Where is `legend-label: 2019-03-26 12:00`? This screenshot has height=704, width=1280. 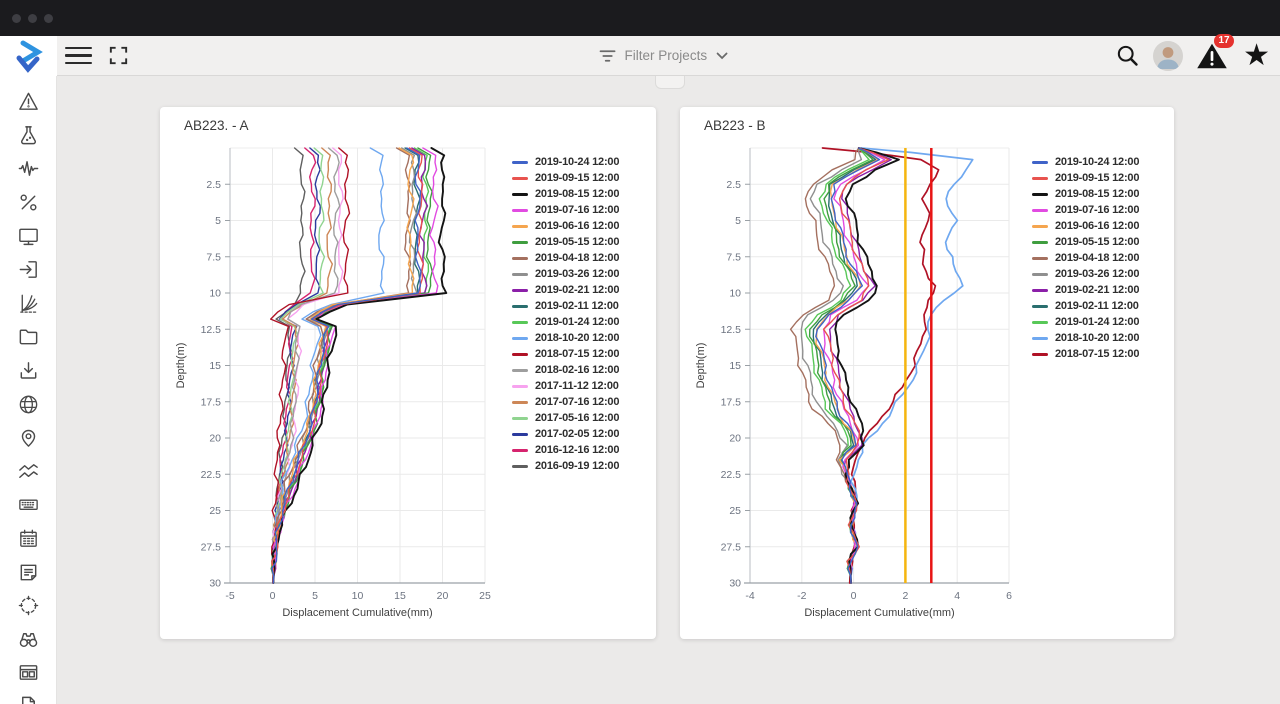 legend-label: 2019-03-26 12:00 is located at coordinates (577, 274).